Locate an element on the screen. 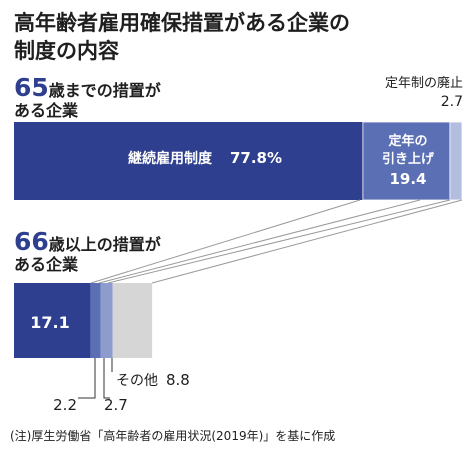  bar1-segment-raised-retirement-age is located at coordinates (406, 161).